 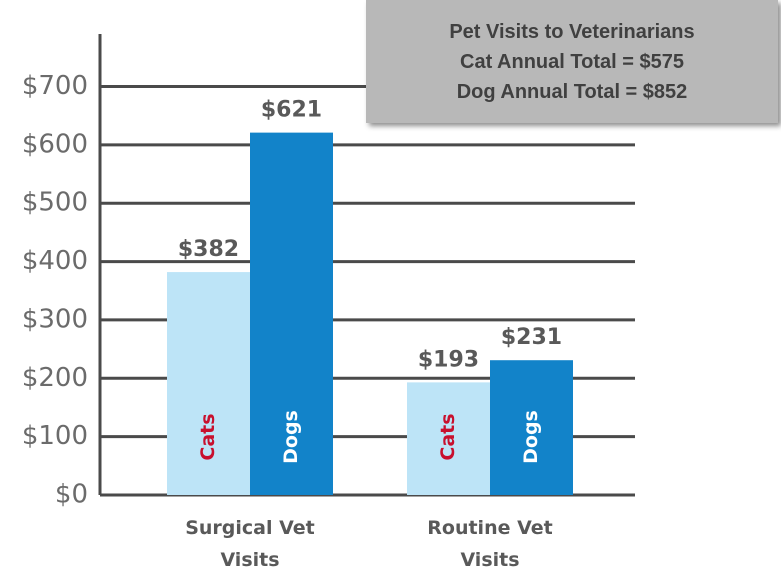 What do you see at coordinates (250, 544) in the screenshot?
I see `x-tick-label: Surgical Vet Visits` at bounding box center [250, 544].